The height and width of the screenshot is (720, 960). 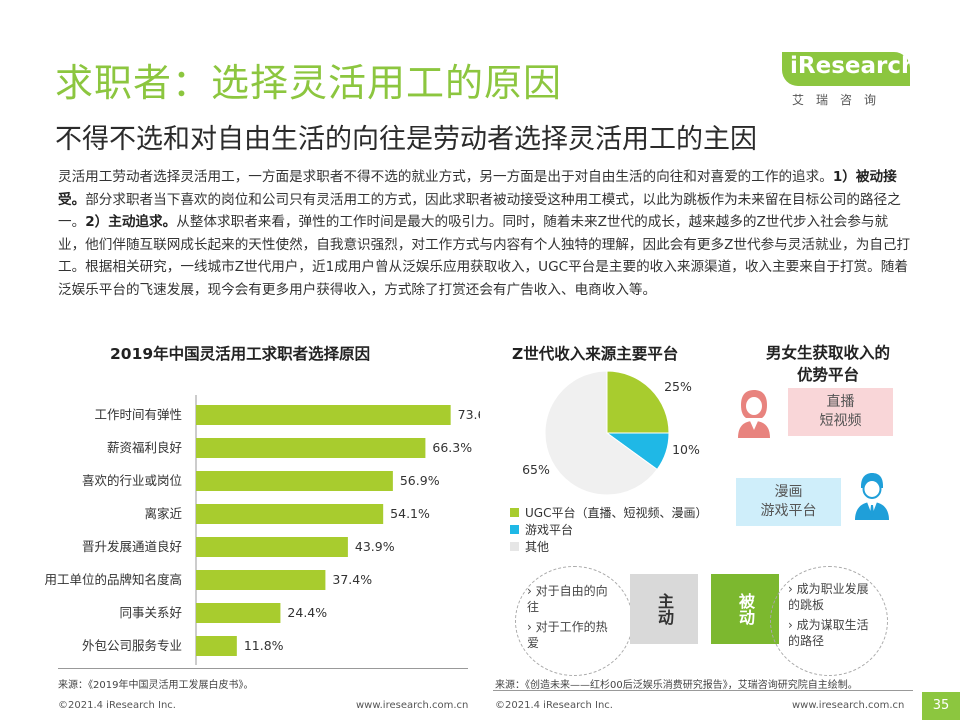 What do you see at coordinates (848, 705) in the screenshot?
I see `footer-url-right: www.iresearch.com.cn` at bounding box center [848, 705].